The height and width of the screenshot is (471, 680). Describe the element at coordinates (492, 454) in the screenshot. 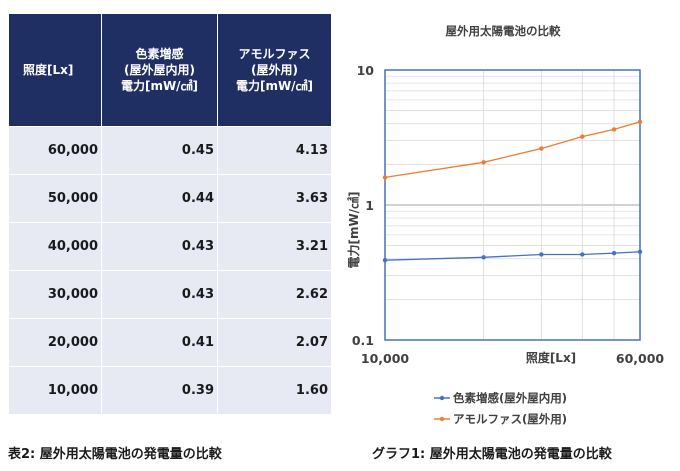

I see `chart-caption: グラフ1: 屋外用太陽電池の発電量の比較` at that location.